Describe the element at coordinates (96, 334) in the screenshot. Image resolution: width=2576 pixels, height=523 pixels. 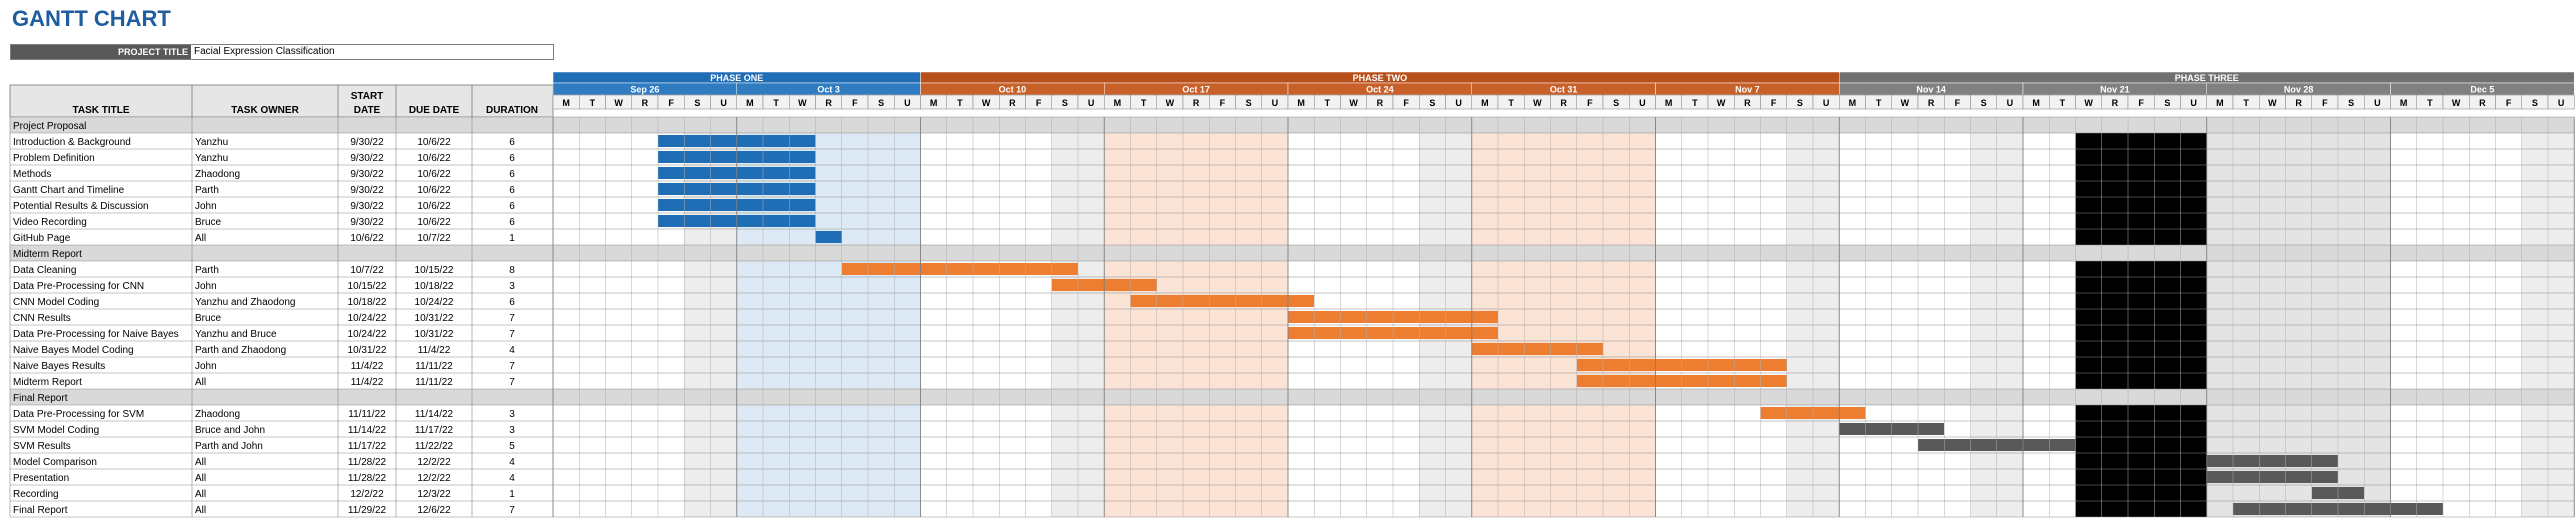
I see `task-title: Data Pre-Processing for Naive Bayes` at that location.